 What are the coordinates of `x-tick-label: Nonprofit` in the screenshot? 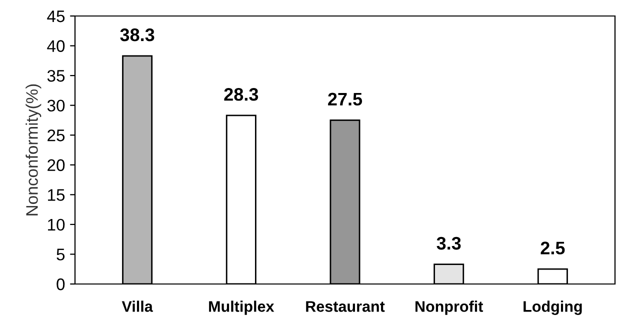 It's located at (450, 307).